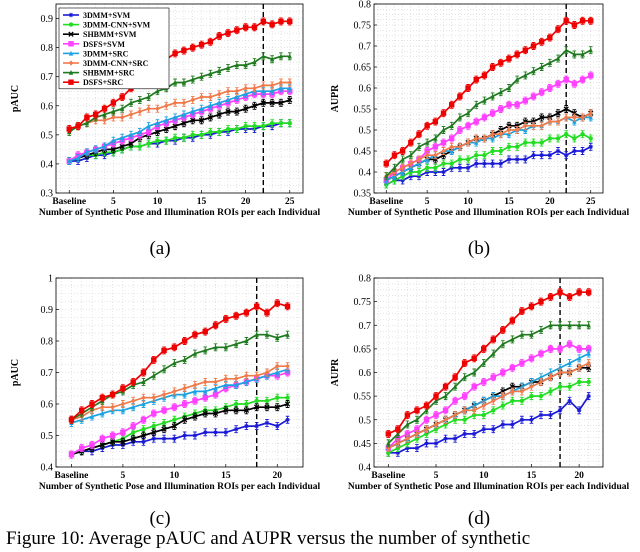 Image resolution: width=640 pixels, height=552 pixels. I want to click on axes-box, so click(488, 98).